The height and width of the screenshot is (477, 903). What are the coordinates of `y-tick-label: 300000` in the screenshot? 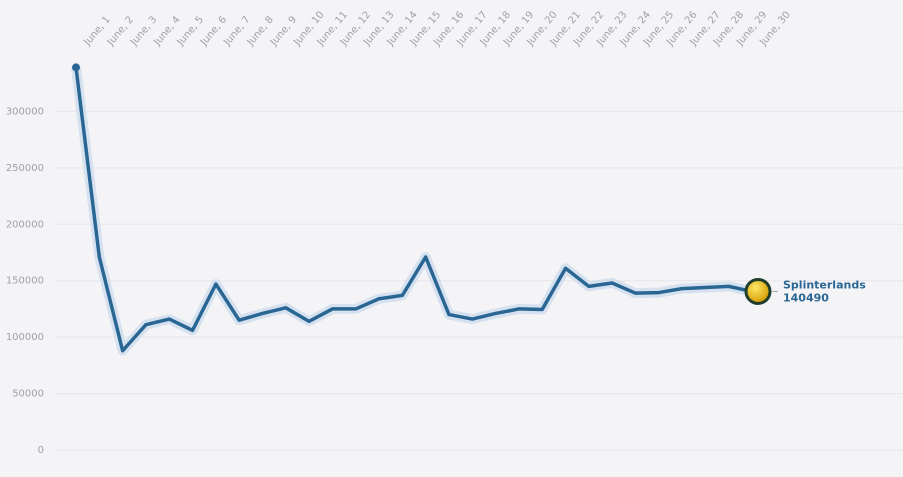 It's located at (25, 111).